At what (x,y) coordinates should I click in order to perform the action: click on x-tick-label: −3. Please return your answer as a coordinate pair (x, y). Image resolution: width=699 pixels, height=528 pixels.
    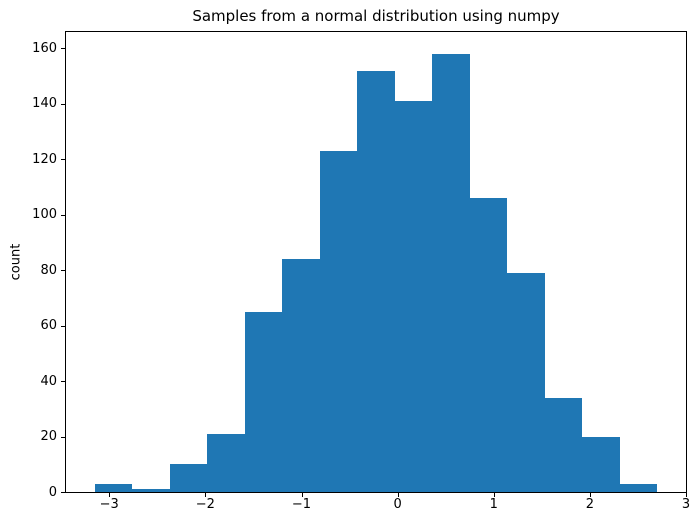
    Looking at the image, I should click on (109, 504).